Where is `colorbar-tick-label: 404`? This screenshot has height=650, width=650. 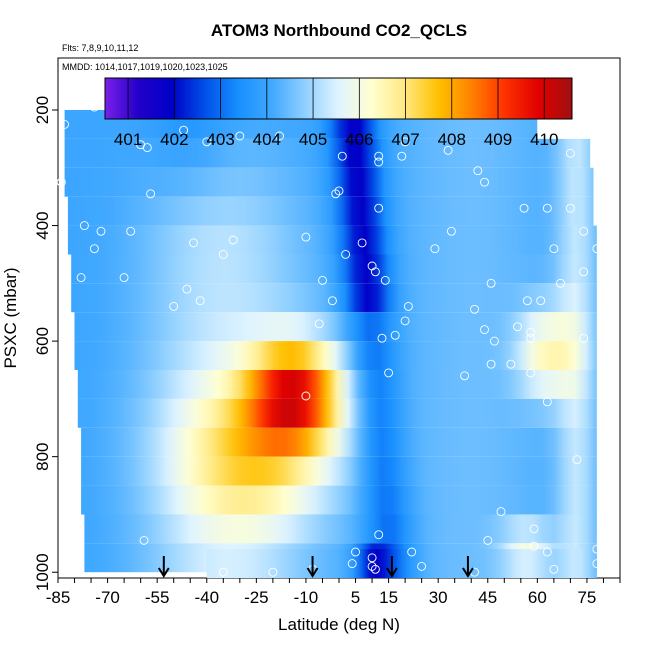 colorbar-tick-label: 404 is located at coordinates (267, 139).